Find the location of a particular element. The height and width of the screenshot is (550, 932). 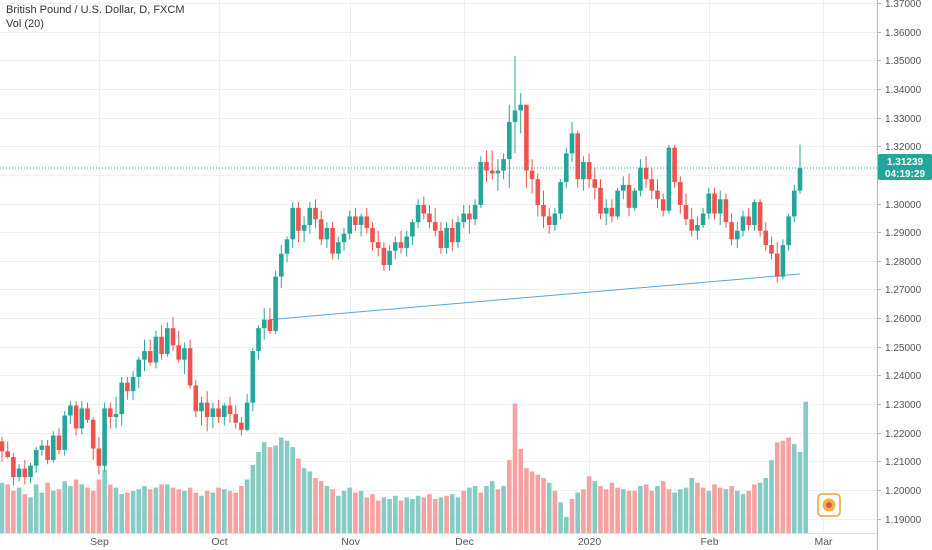

time-tick-label: Mar is located at coordinates (823, 542).